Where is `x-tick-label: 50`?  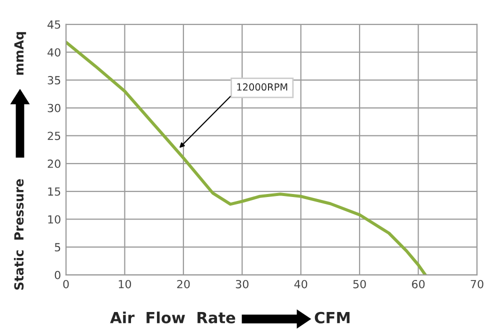
x-tick-label: 50 is located at coordinates (359, 284).